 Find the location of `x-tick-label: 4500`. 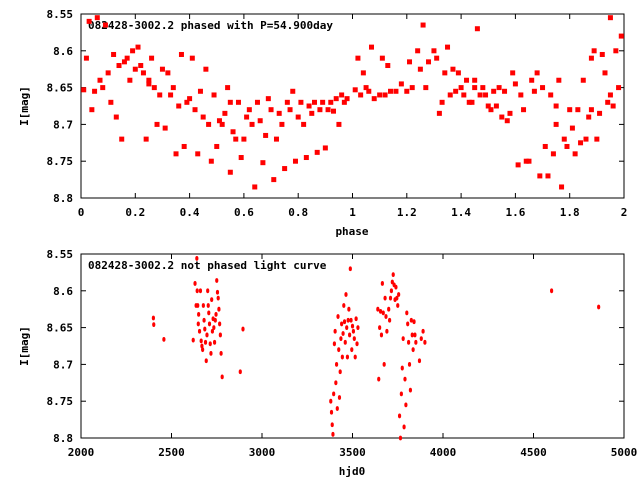

x-tick-label: 4500 is located at coordinates (533, 452).